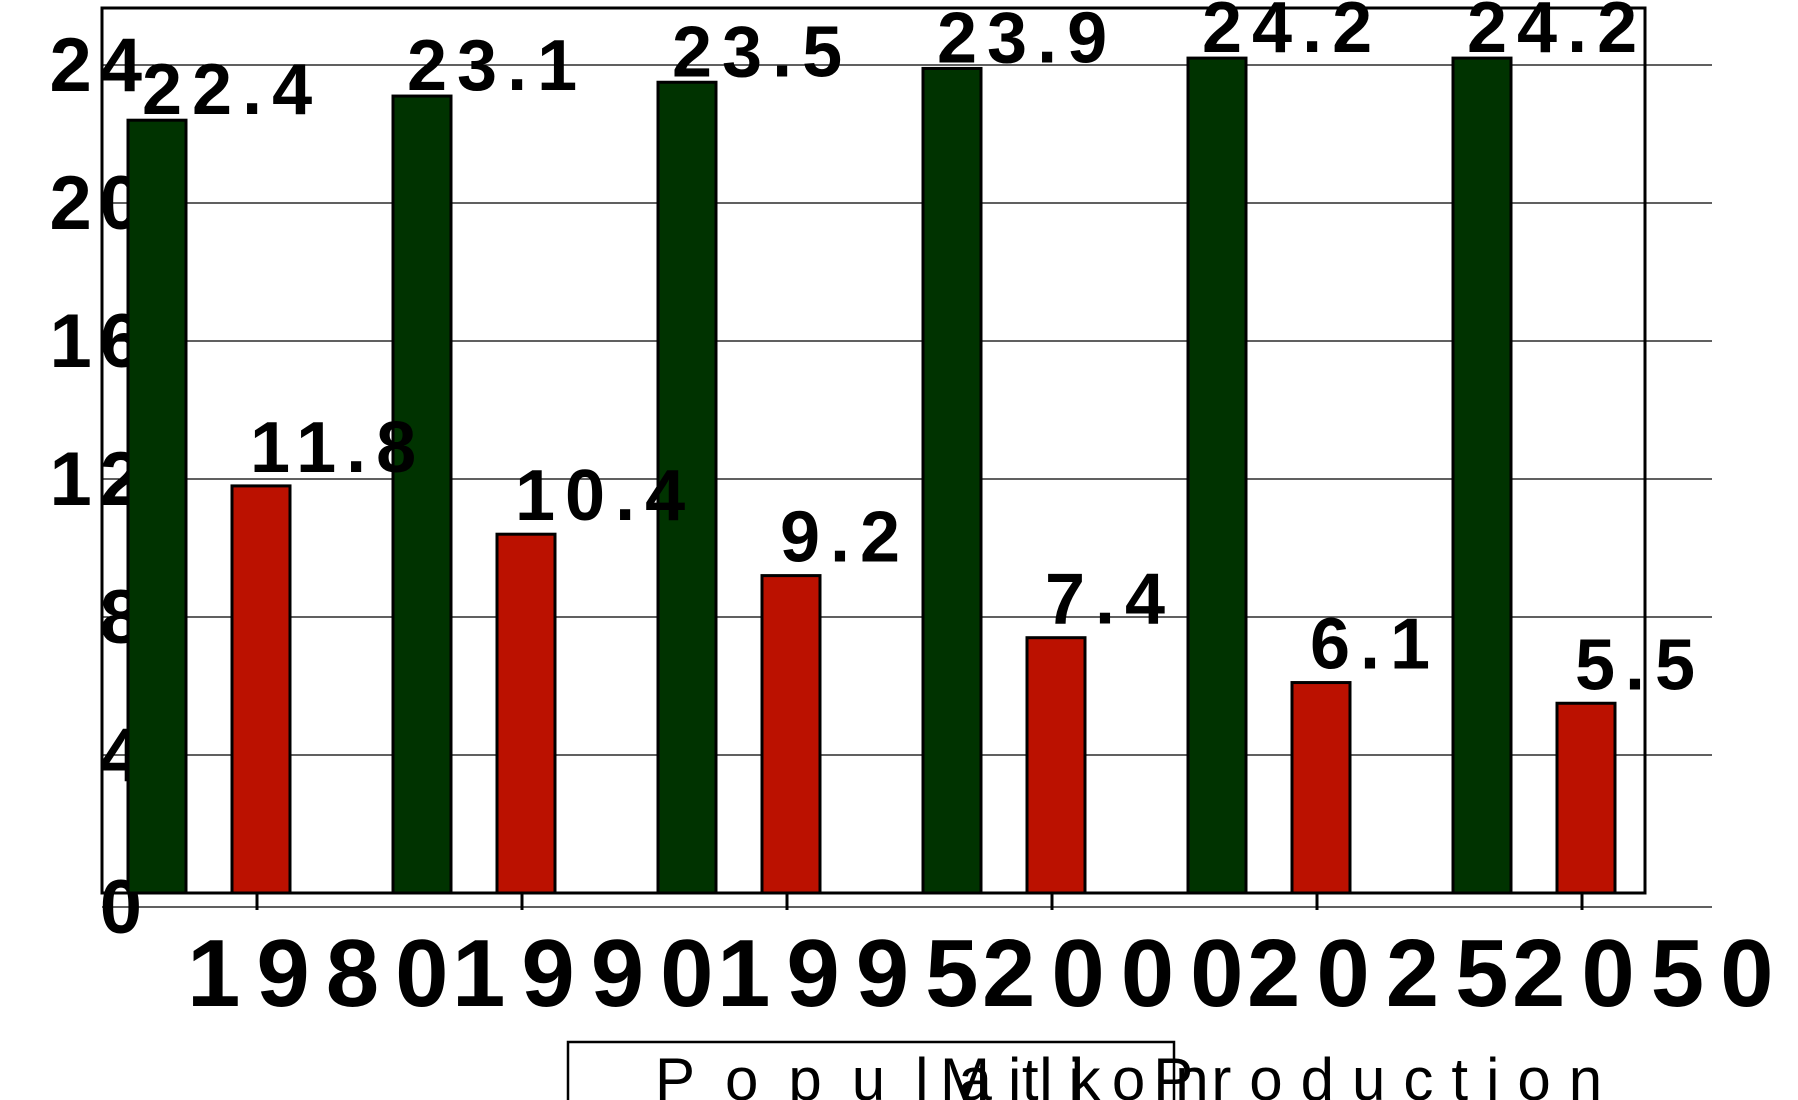  What do you see at coordinates (338, 448) in the screenshot?
I see `data-label: 11.8` at bounding box center [338, 448].